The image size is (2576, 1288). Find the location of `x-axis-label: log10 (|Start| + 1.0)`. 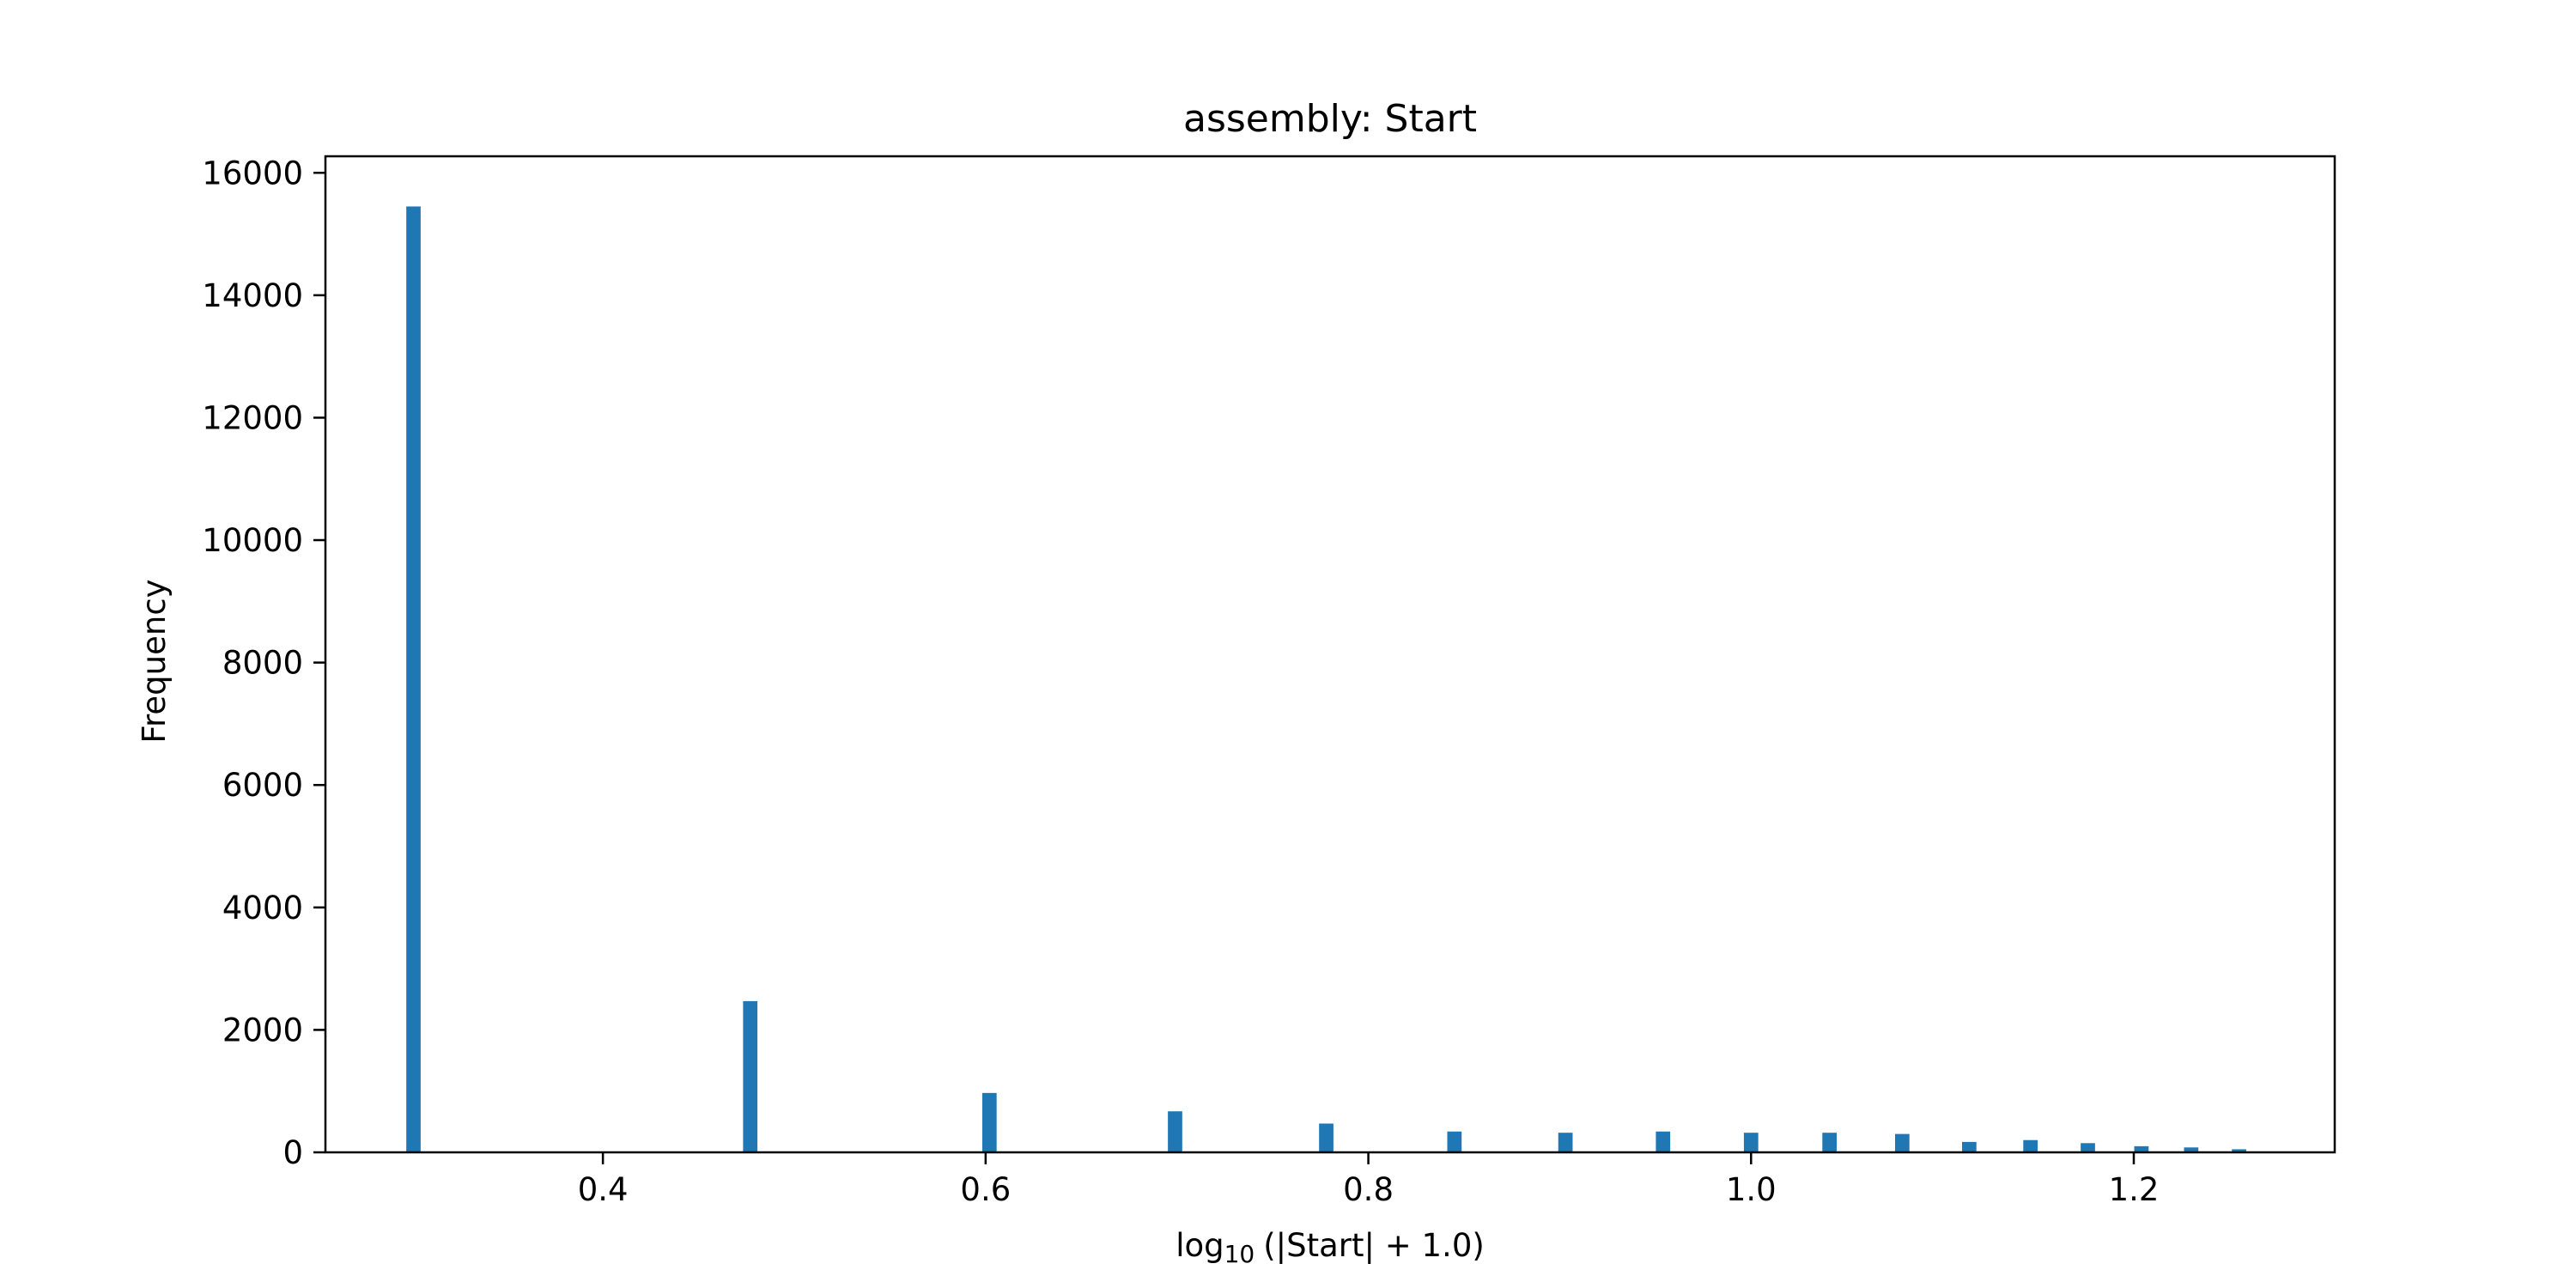

x-axis-label: log10 (|Start| + 1.0) is located at coordinates (1330, 1247).